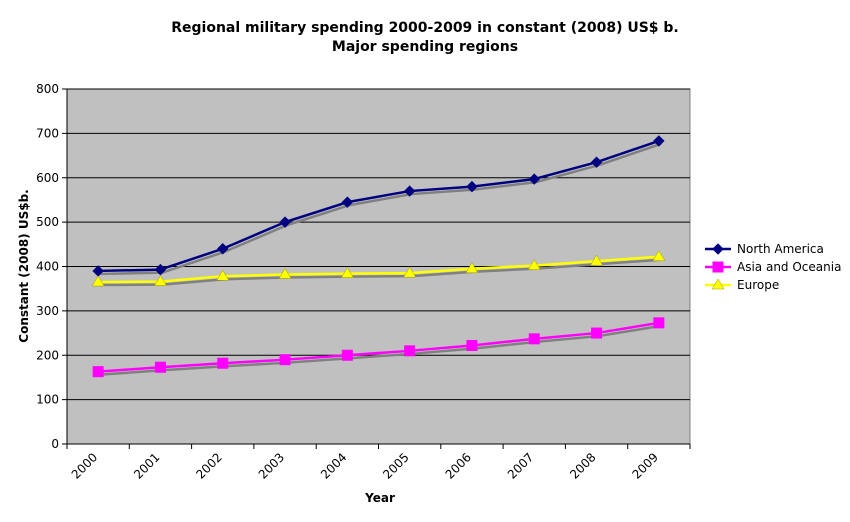 This screenshot has height=522, width=850. Describe the element at coordinates (425, 47) in the screenshot. I see `chart-subtitle: Major spending regions` at that location.